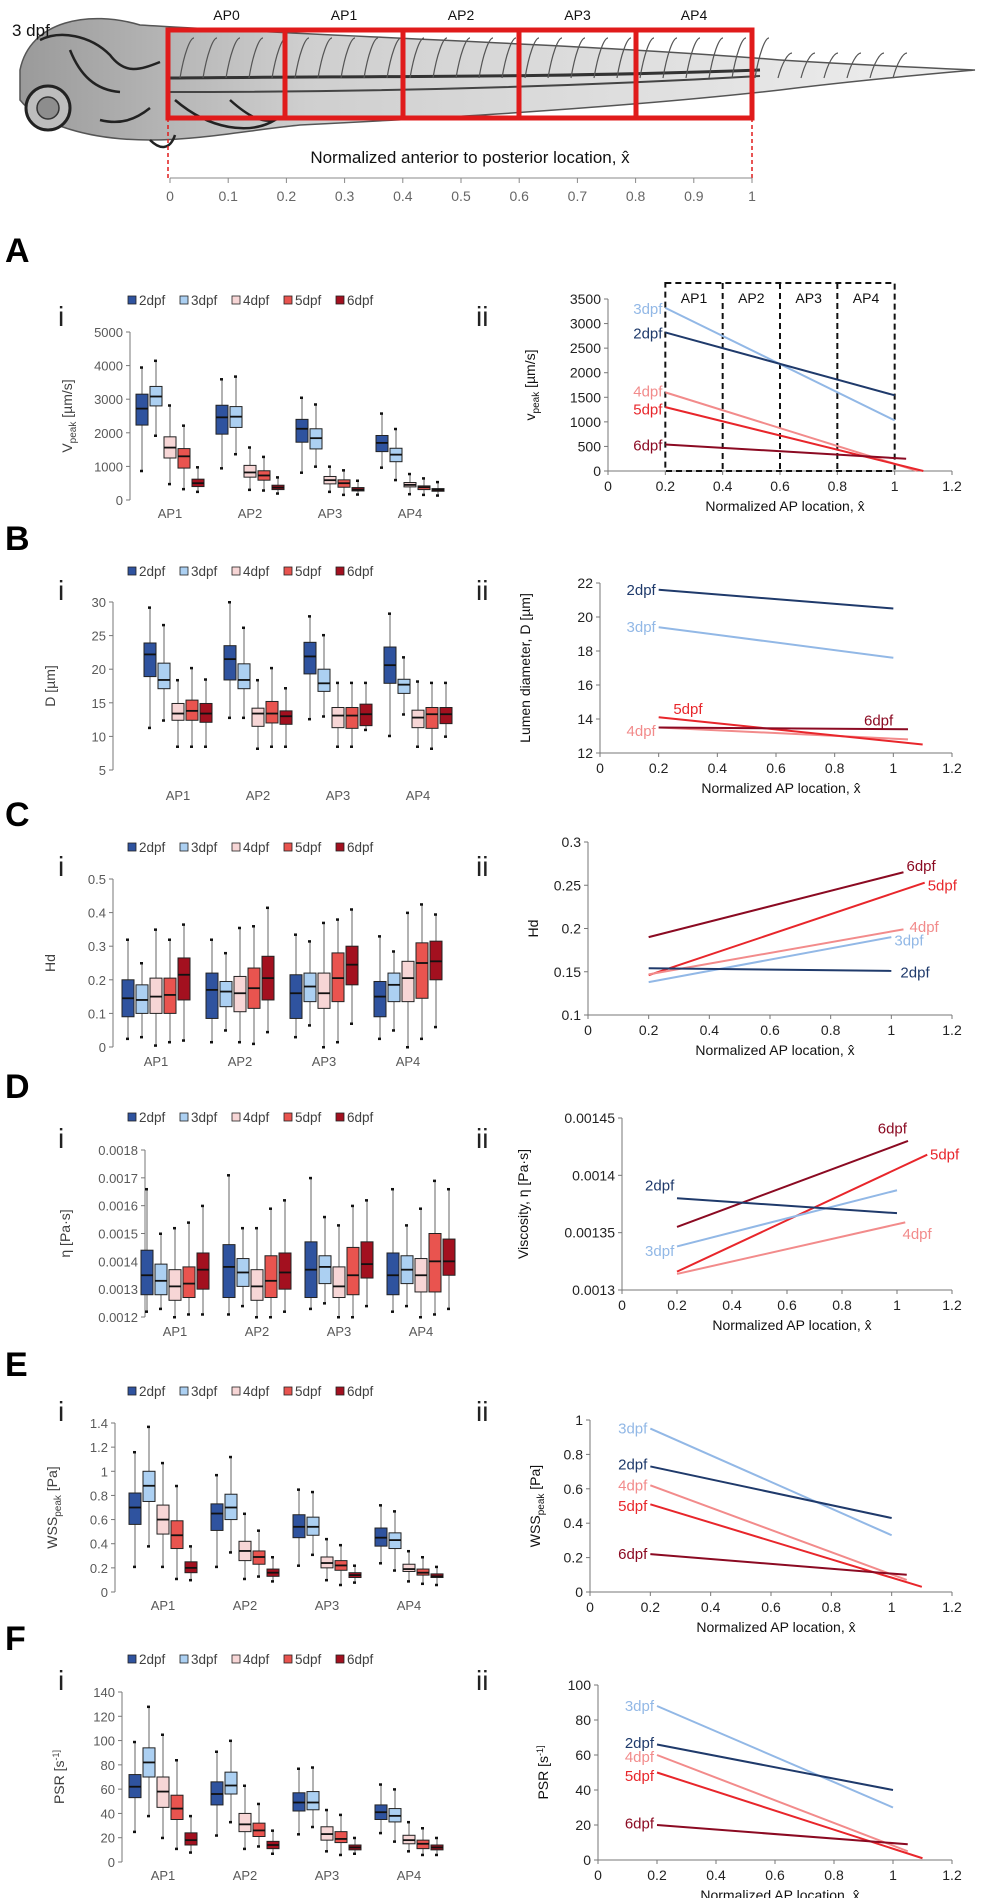  I want to click on x-tick-label: 0.6, so click(787, 1305).